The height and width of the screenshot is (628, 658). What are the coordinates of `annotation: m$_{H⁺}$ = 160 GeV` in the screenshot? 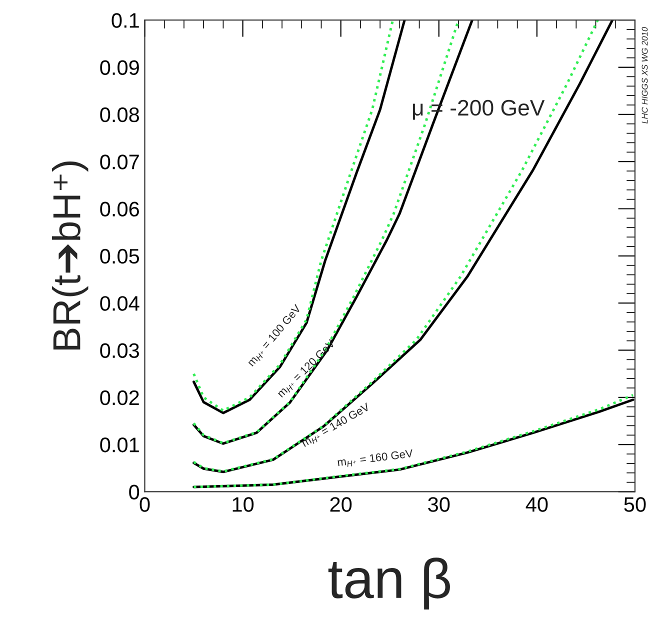 It's located at (375, 458).